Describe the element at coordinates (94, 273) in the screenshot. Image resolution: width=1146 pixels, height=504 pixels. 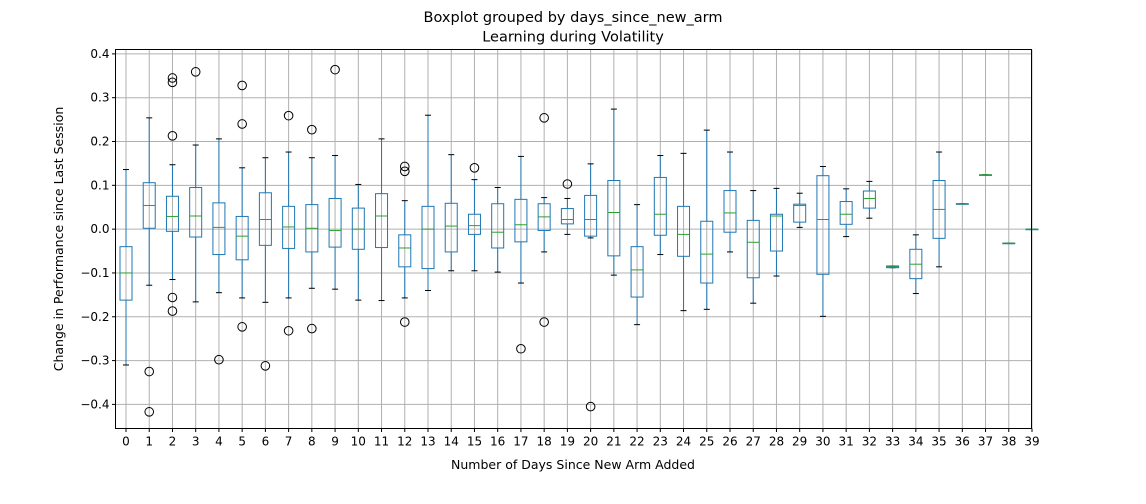
I see `y-tick-label: −0.1` at that location.